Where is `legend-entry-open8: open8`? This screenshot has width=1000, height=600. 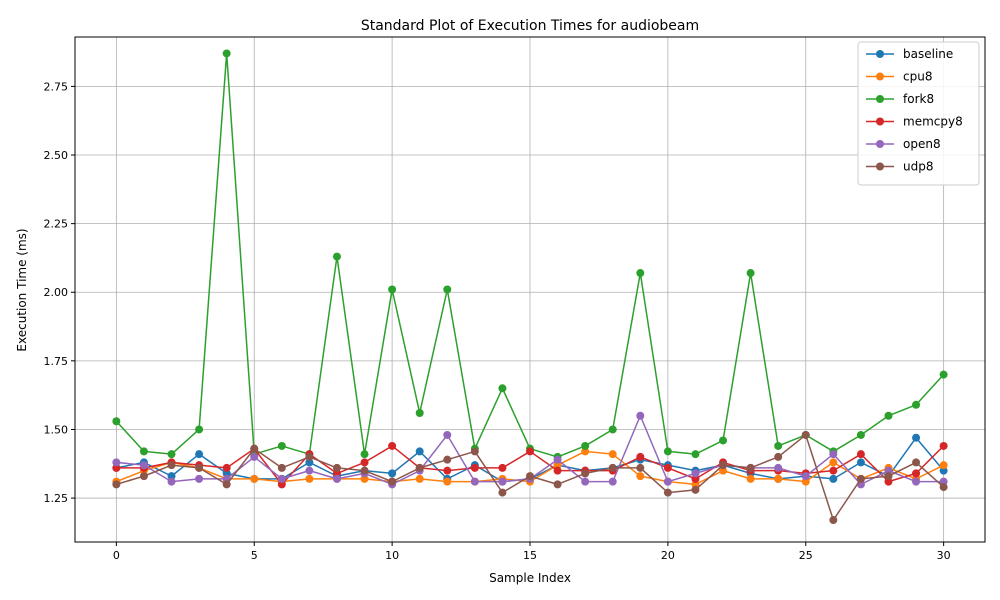
legend-entry-open8: open8 is located at coordinates (903, 144).